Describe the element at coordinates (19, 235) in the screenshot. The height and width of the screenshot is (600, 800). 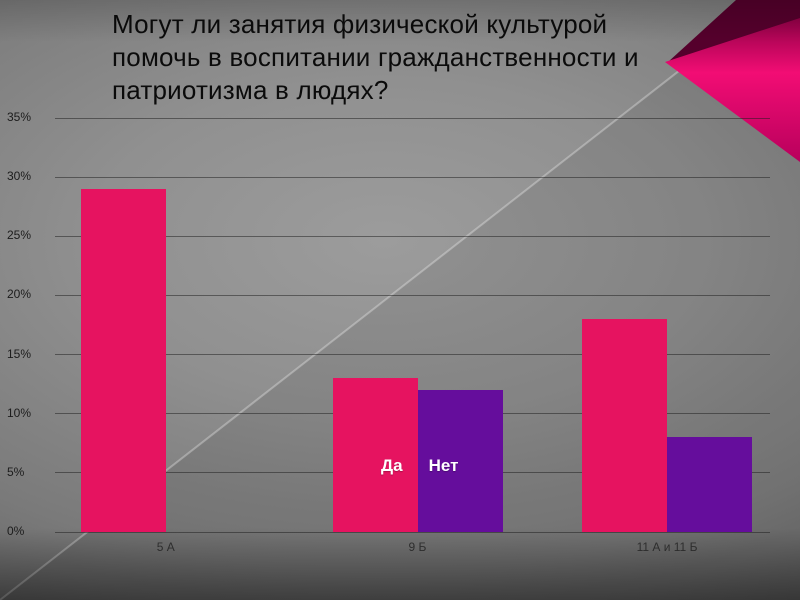
I see `y-axis-label: 25%` at that location.